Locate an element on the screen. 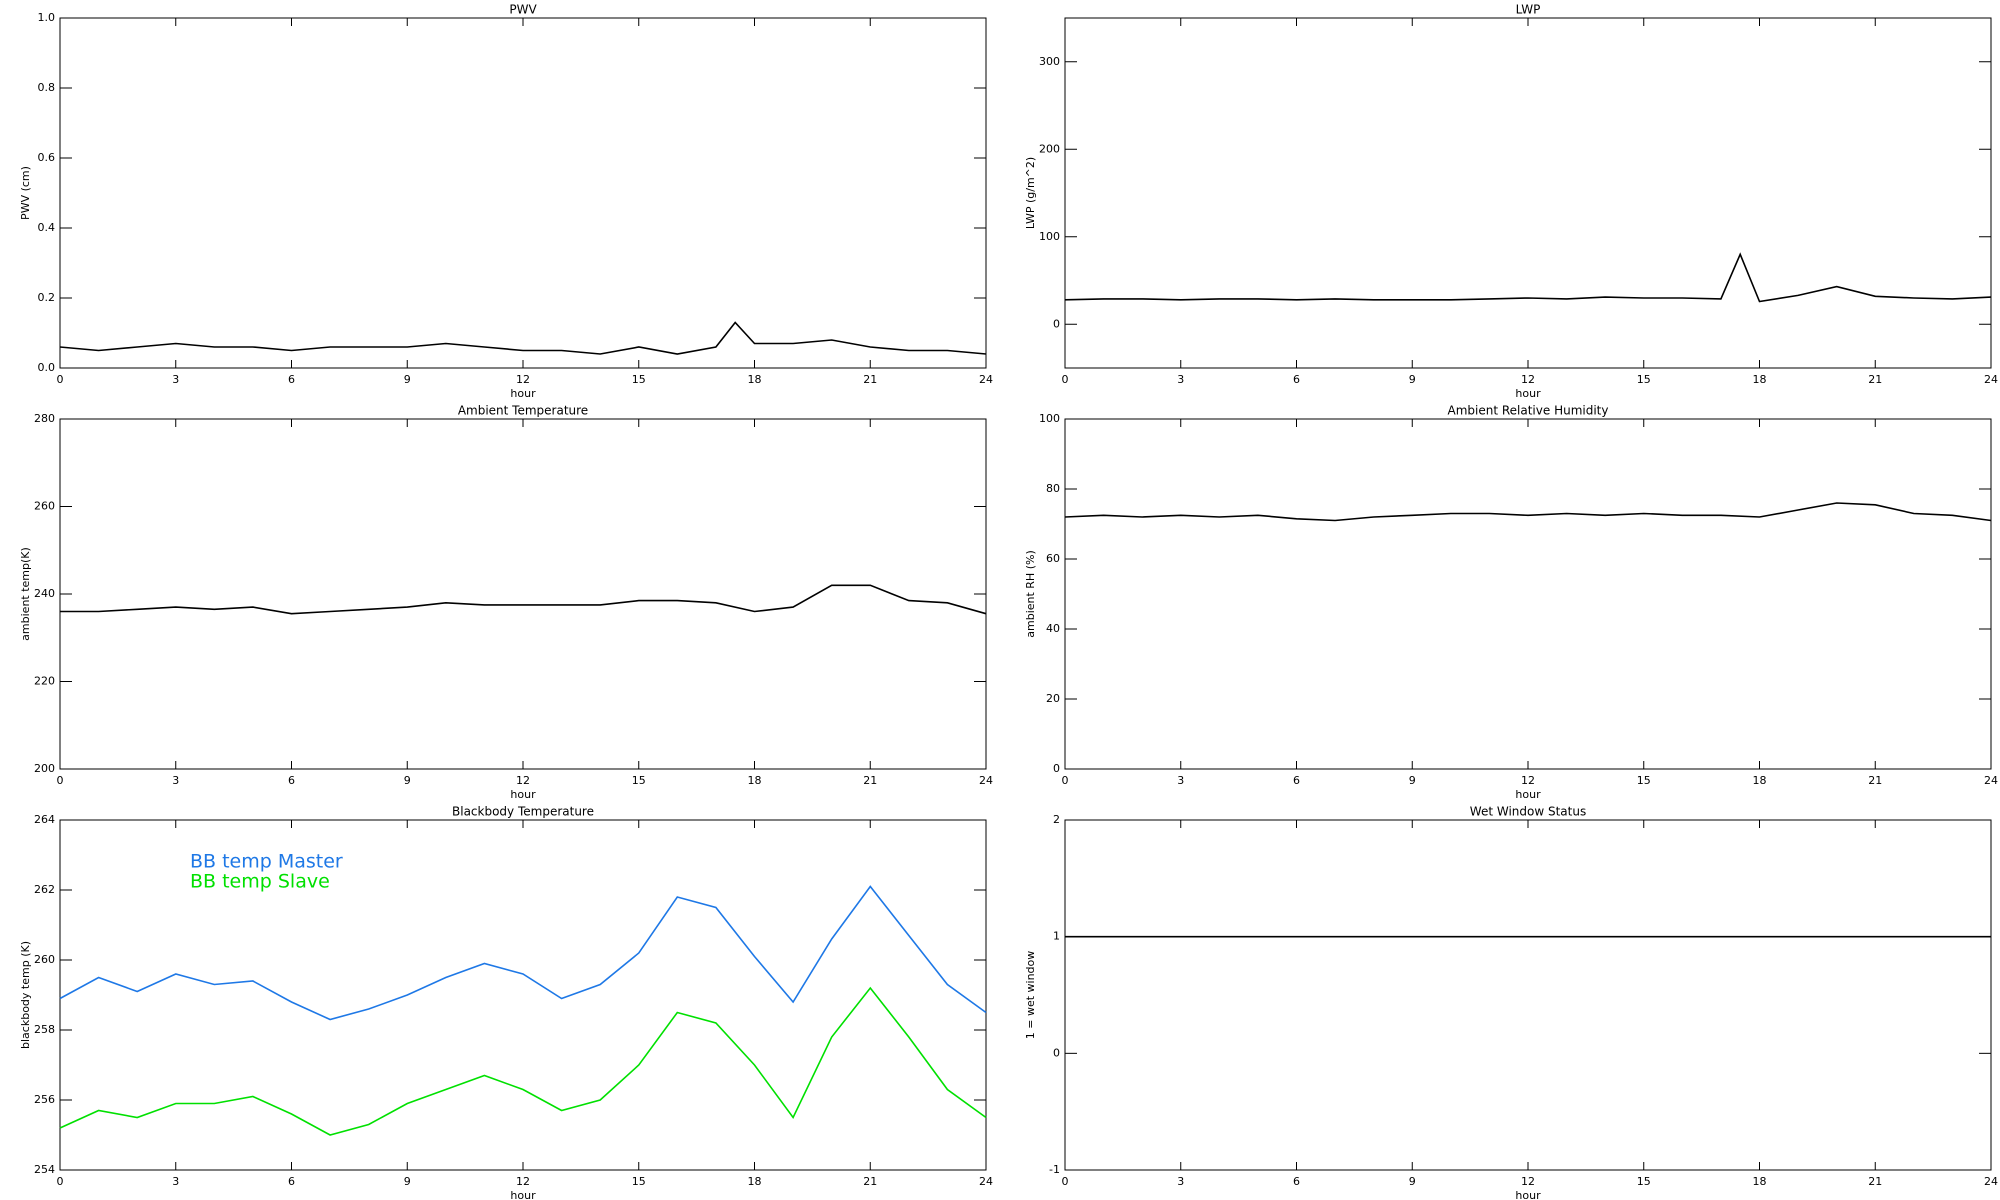  legend-entry: BB temp Slave is located at coordinates (260, 882).